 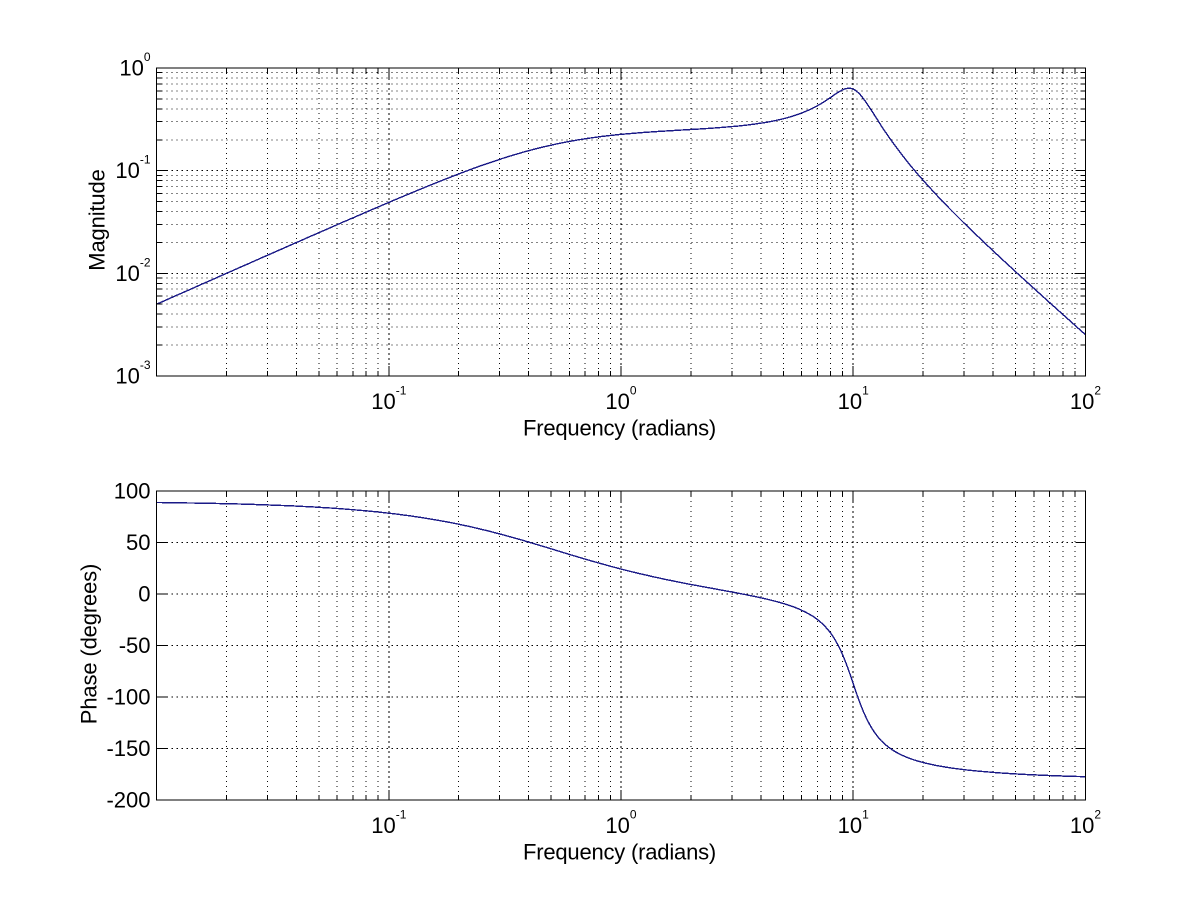 I want to click on svg-text: 0, so click(x=144, y=594).